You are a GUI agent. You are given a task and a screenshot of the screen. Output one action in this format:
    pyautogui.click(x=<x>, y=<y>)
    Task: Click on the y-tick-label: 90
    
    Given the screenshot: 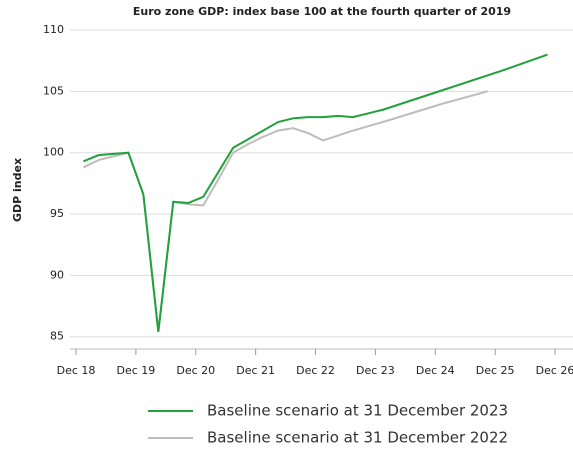 What is the action you would take?
    pyautogui.click(x=57, y=274)
    